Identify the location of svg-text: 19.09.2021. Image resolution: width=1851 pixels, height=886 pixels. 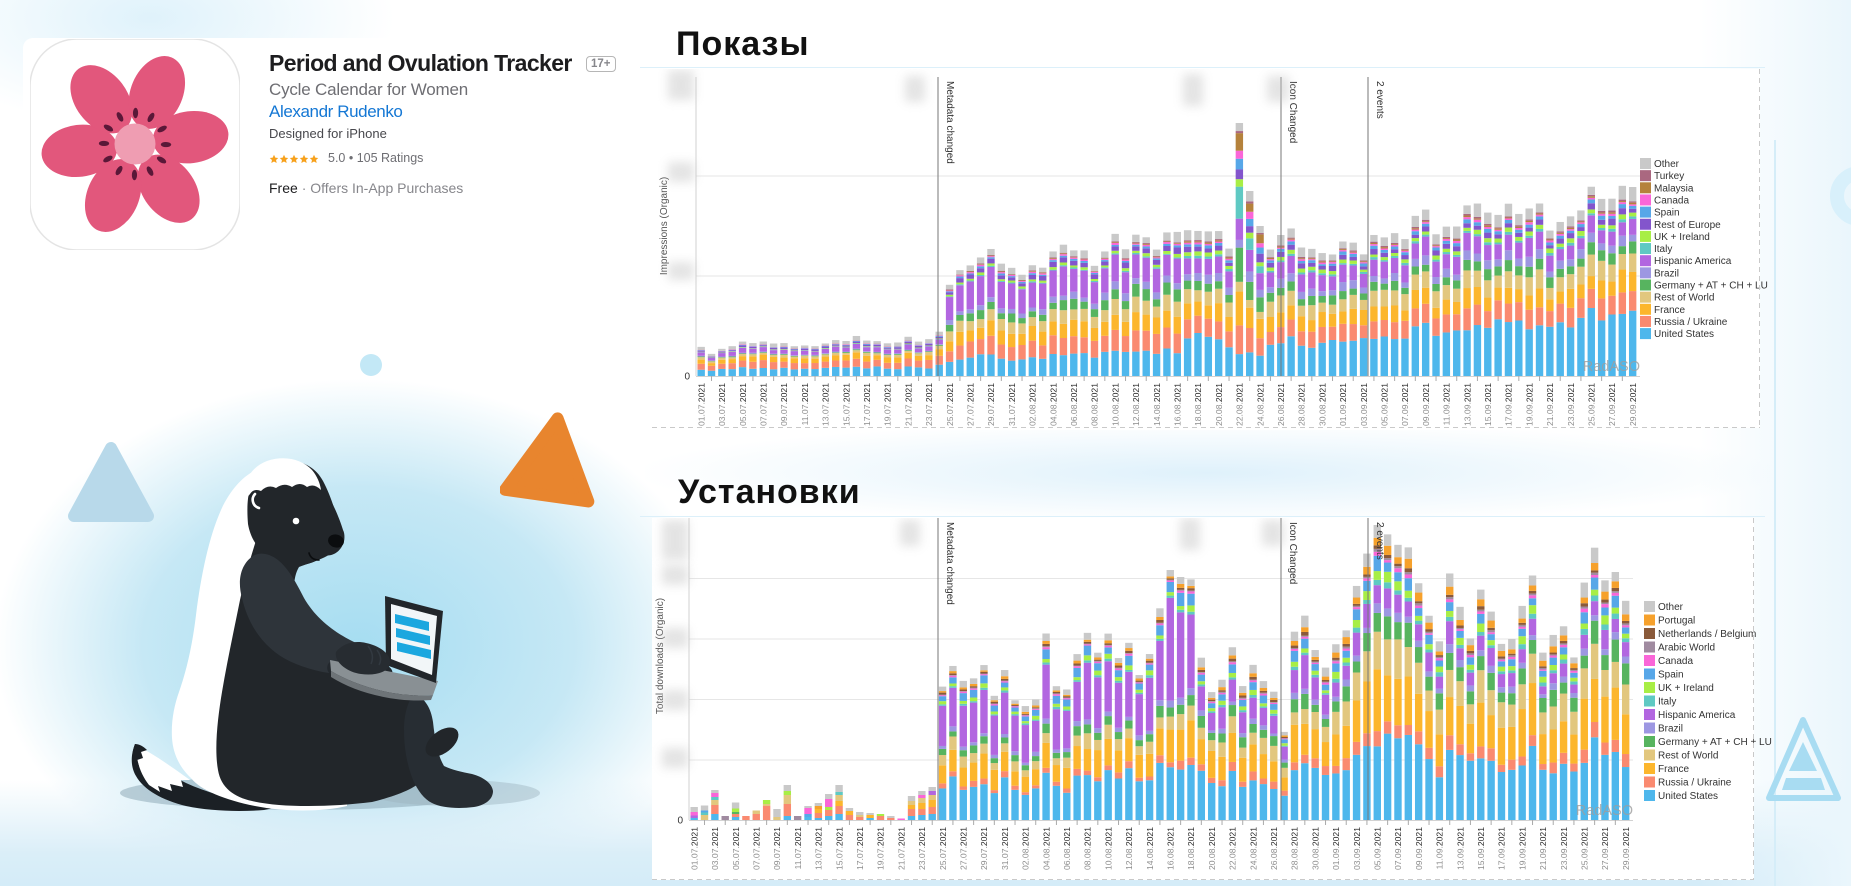
(1529, 404).